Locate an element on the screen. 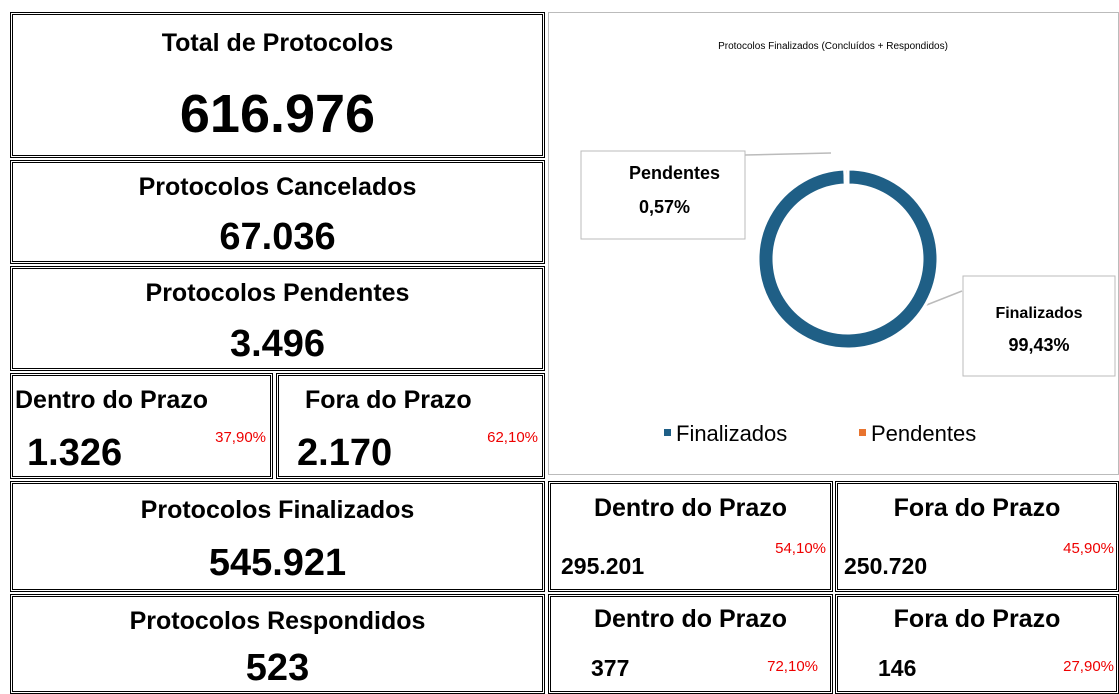 This screenshot has height=694, width=1119. card-pct: 45,90% is located at coordinates (1088, 548).